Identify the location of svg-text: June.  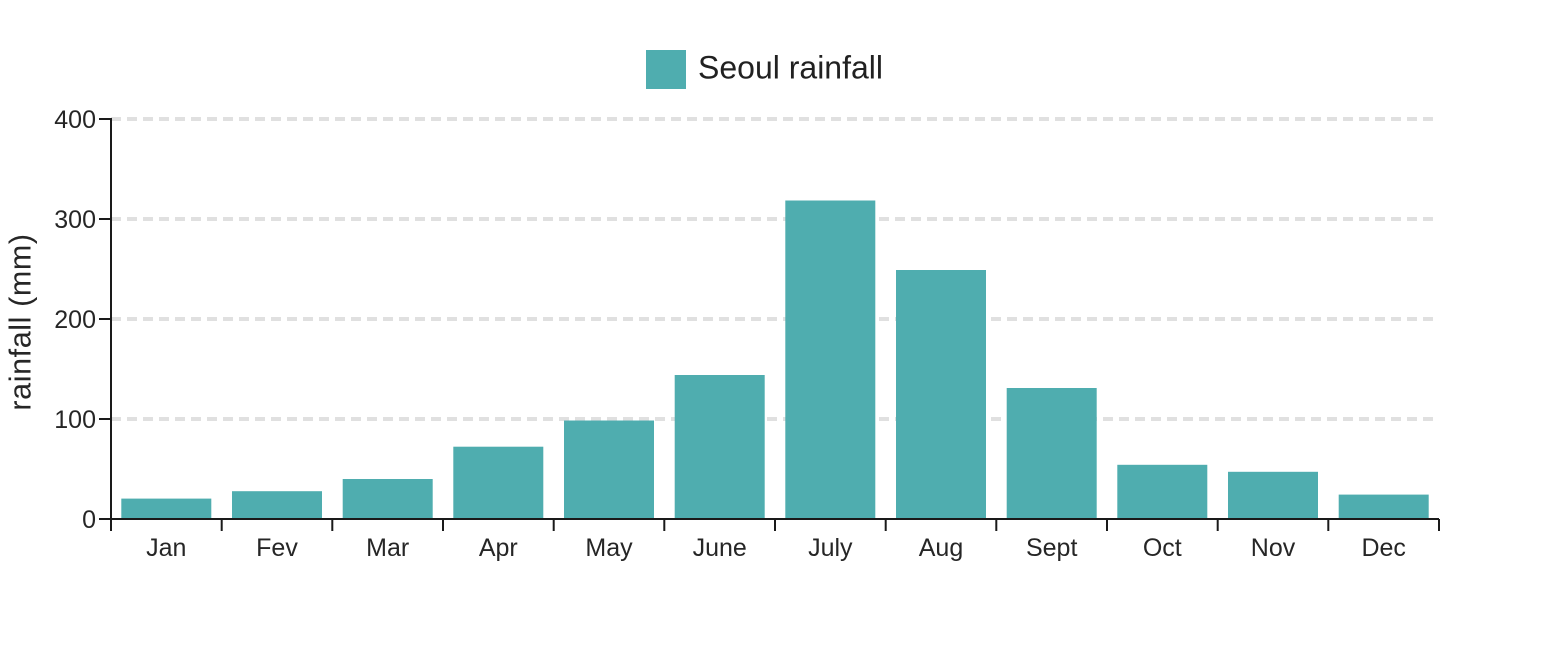
(720, 548).